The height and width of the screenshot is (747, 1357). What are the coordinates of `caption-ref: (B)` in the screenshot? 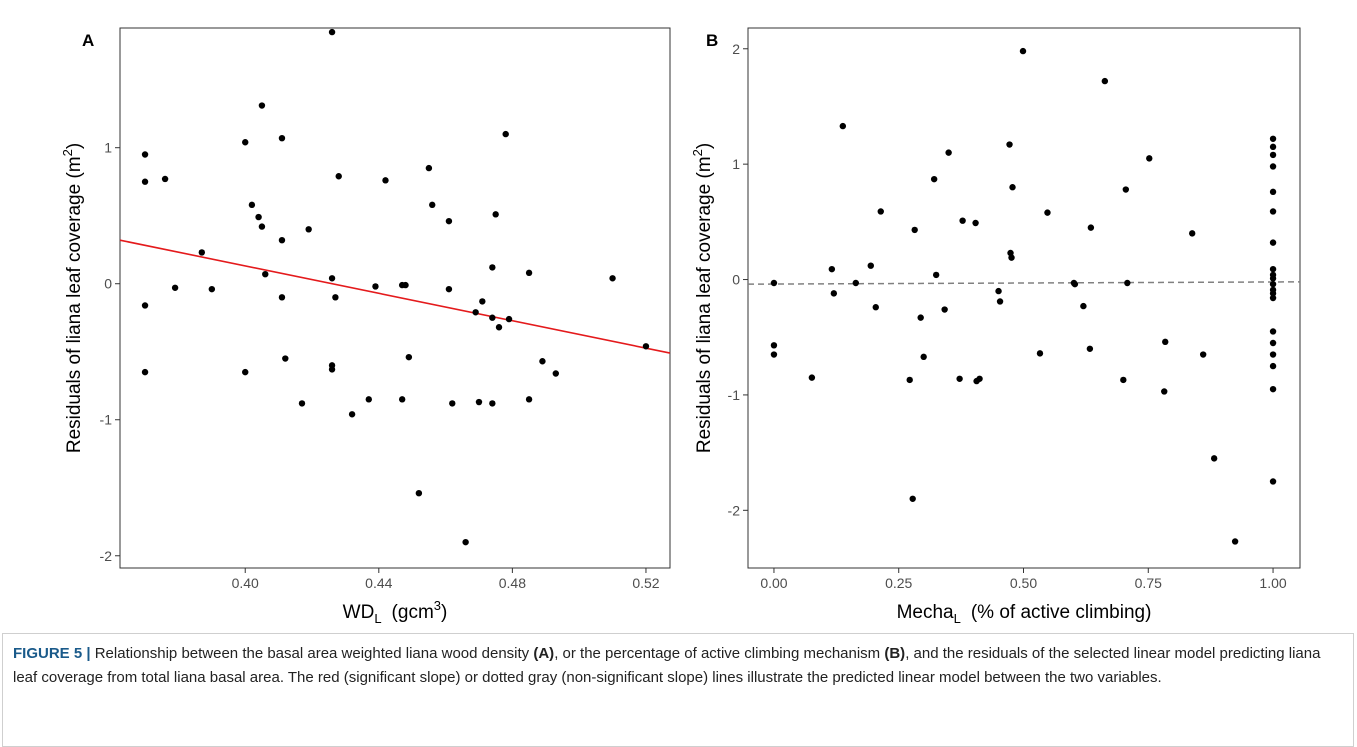 It's located at (895, 653).